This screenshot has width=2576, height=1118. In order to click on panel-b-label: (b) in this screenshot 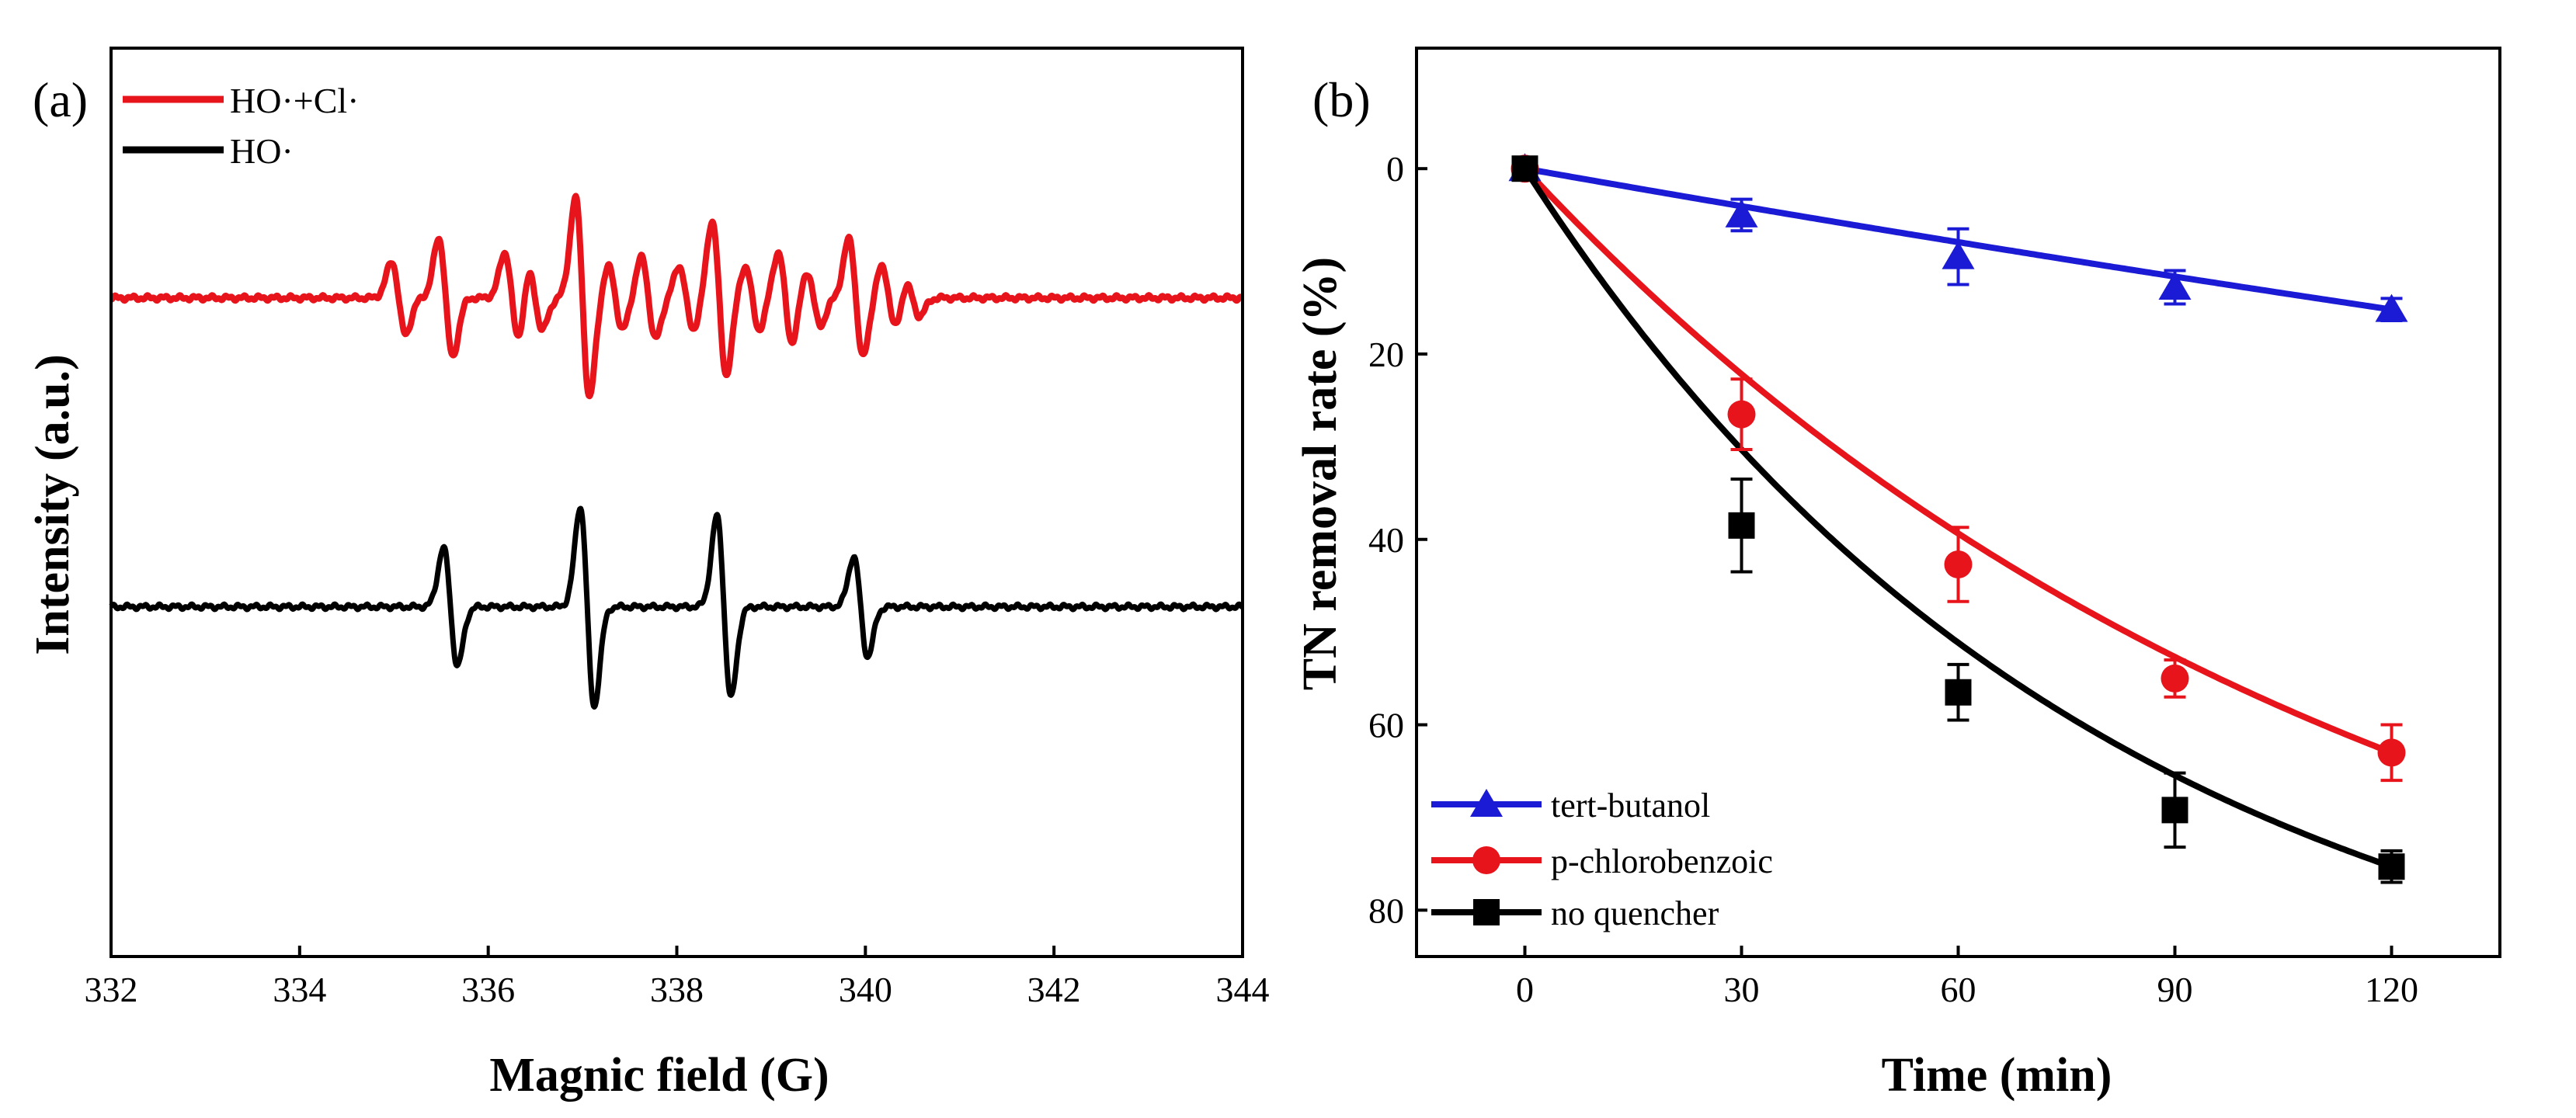, I will do `click(1341, 99)`.